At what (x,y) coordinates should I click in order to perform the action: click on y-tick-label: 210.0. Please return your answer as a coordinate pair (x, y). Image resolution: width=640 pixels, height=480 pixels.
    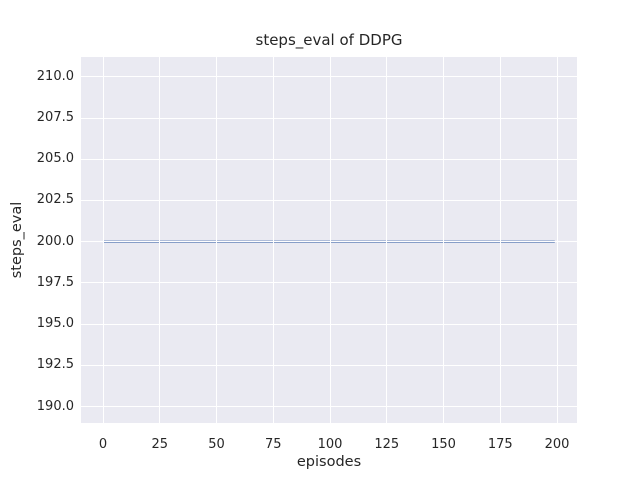
    Looking at the image, I should click on (55, 76).